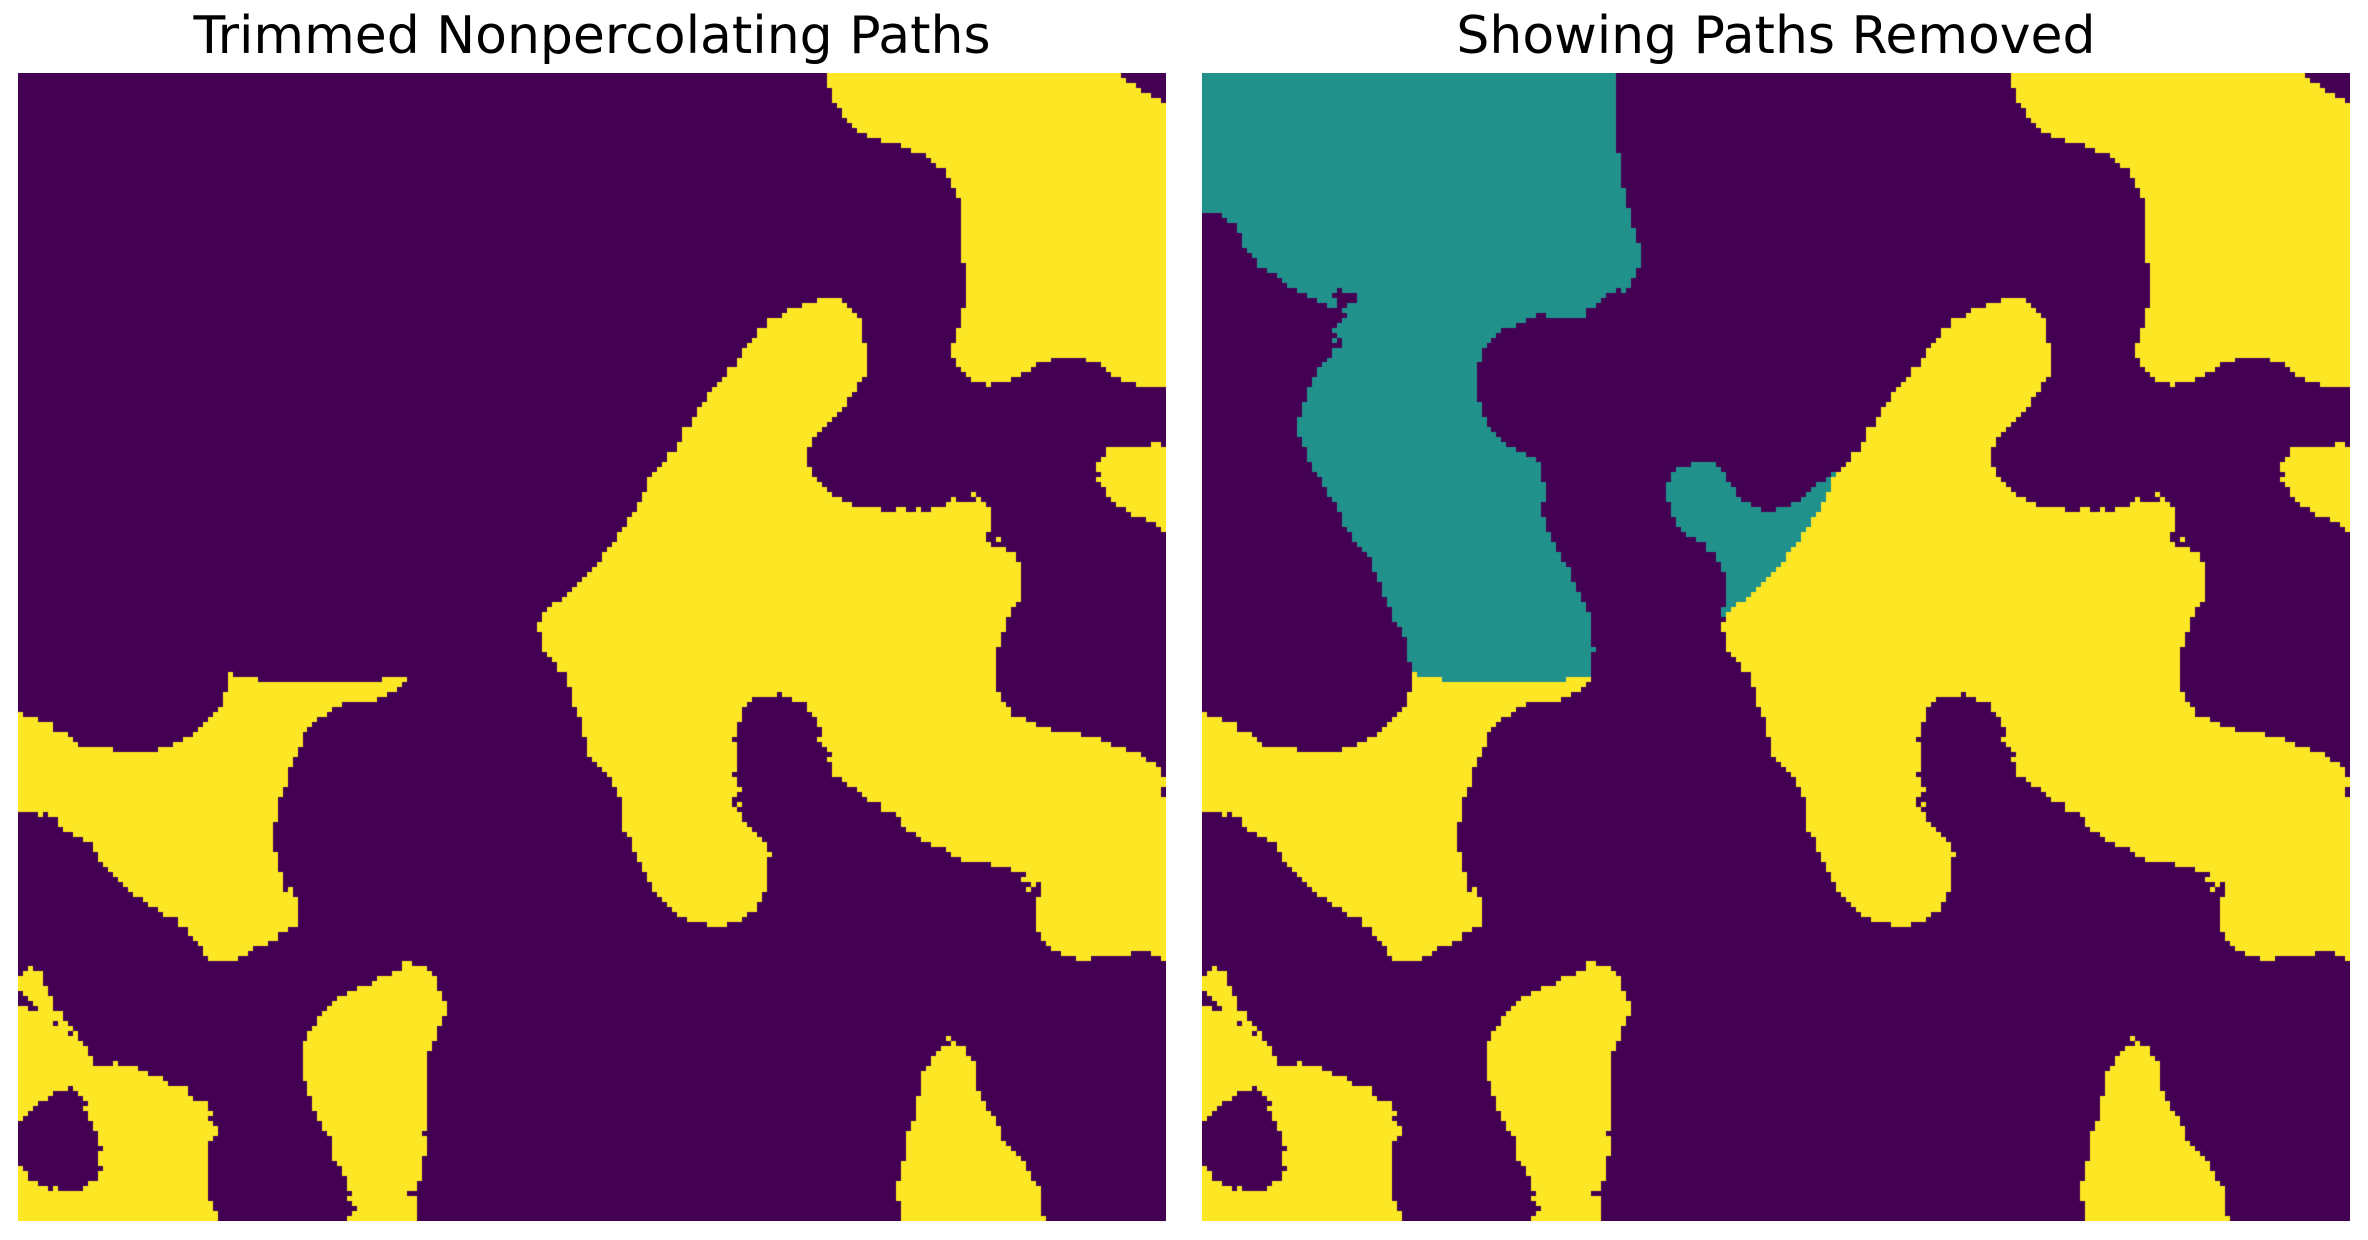  What do you see at coordinates (592, 36) in the screenshot?
I see `left-panel-title: Trimmed Nonpercolating Paths` at bounding box center [592, 36].